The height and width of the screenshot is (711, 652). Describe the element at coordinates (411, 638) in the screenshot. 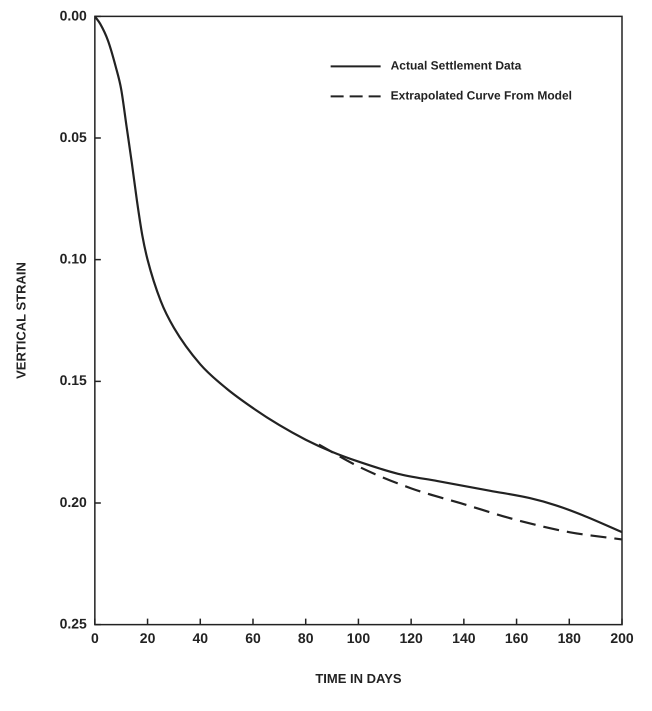

I see `x-tick-label: 120` at that location.